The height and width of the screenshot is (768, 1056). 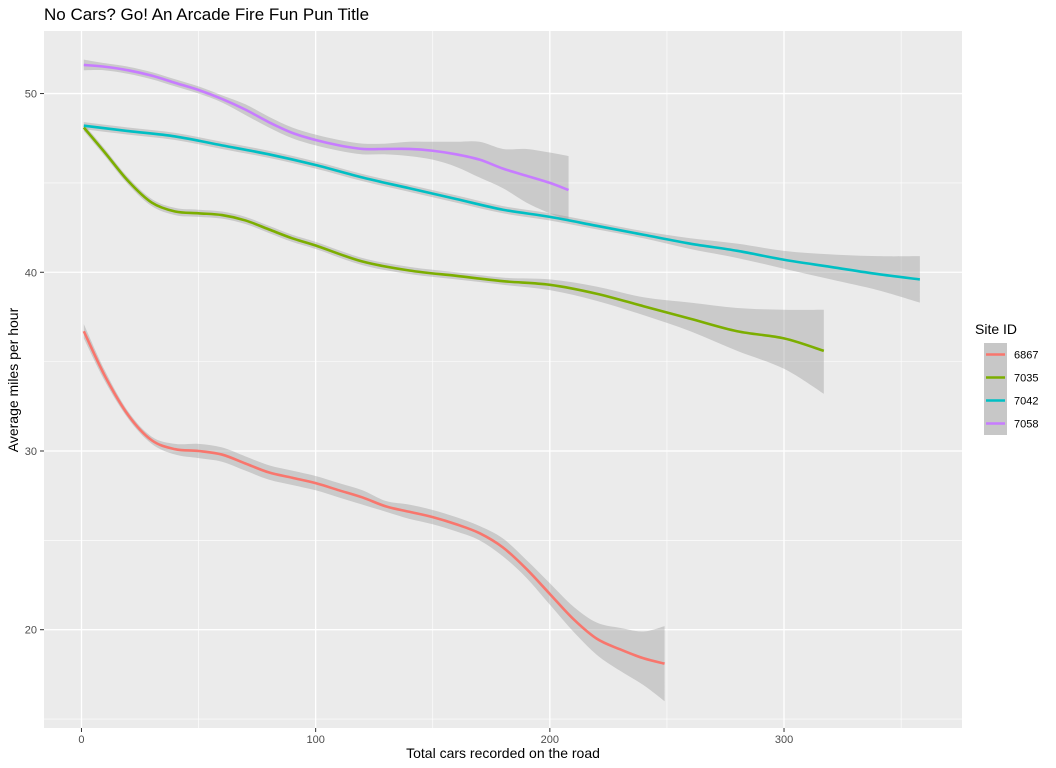 What do you see at coordinates (34, 363) in the screenshot?
I see `y-axis-ticks: 20 30 40 50` at bounding box center [34, 363].